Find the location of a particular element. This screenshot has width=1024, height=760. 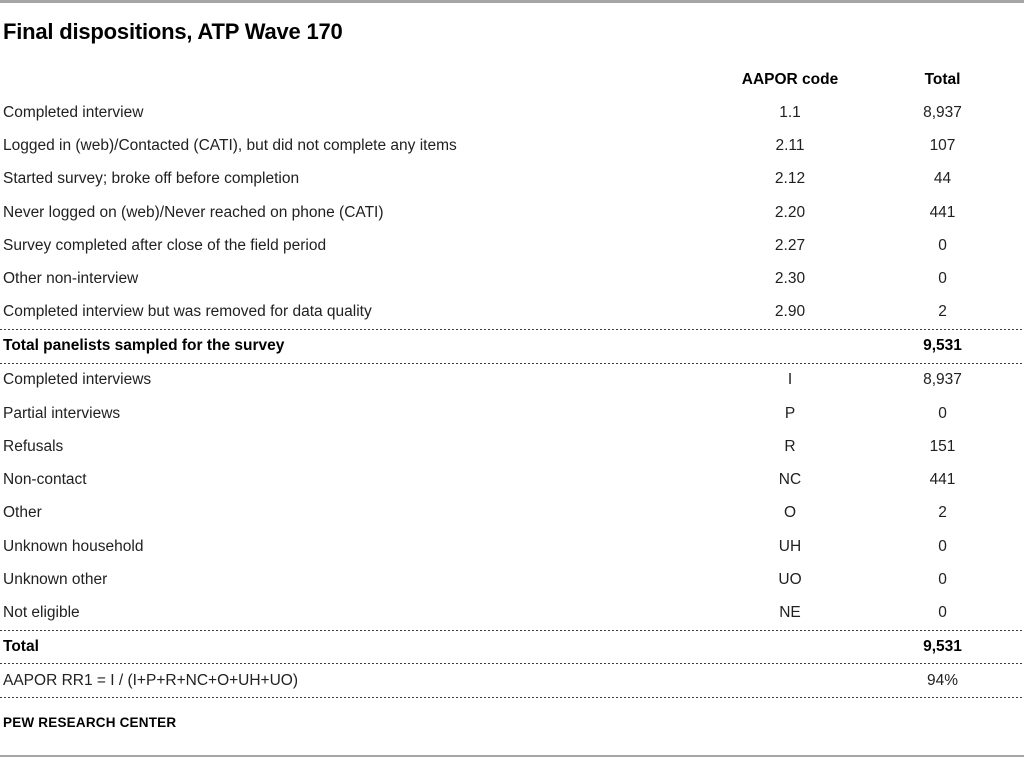

row-aapor-code: 2.90 is located at coordinates (790, 312).